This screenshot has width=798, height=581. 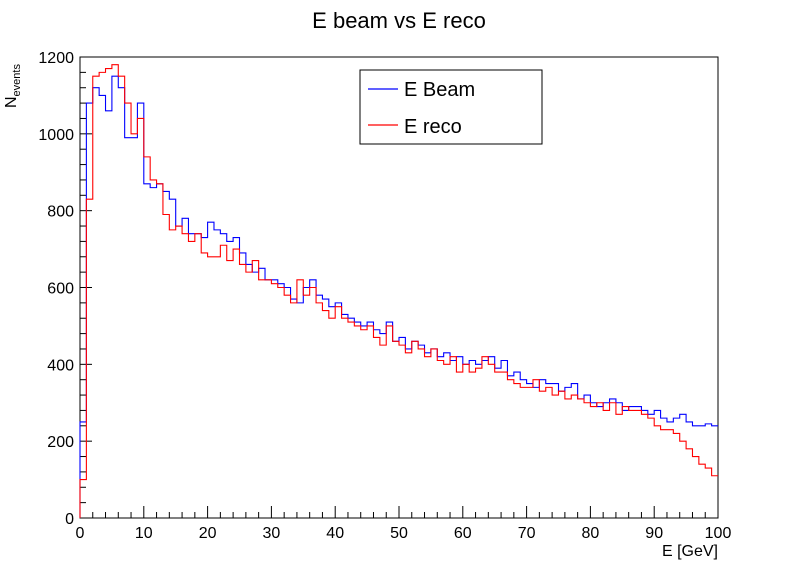 What do you see at coordinates (463, 533) in the screenshot?
I see `x-tick-label: 60` at bounding box center [463, 533].